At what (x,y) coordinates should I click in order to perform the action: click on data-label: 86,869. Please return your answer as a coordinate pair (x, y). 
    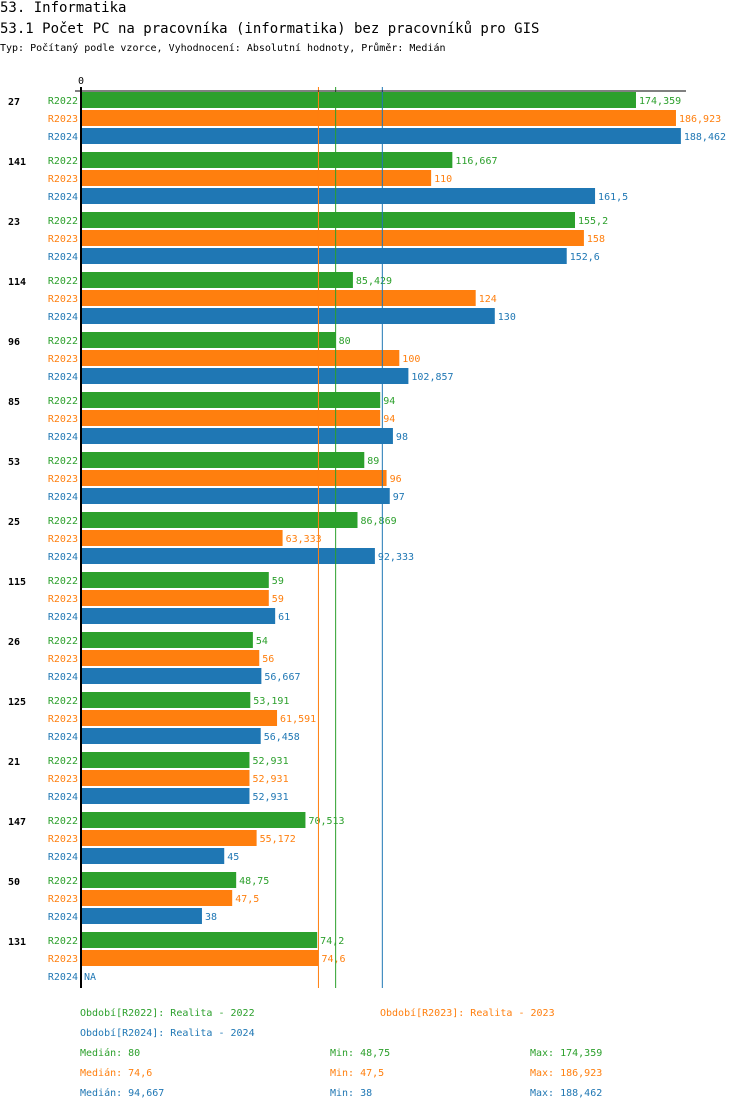
    Looking at the image, I should click on (379, 521).